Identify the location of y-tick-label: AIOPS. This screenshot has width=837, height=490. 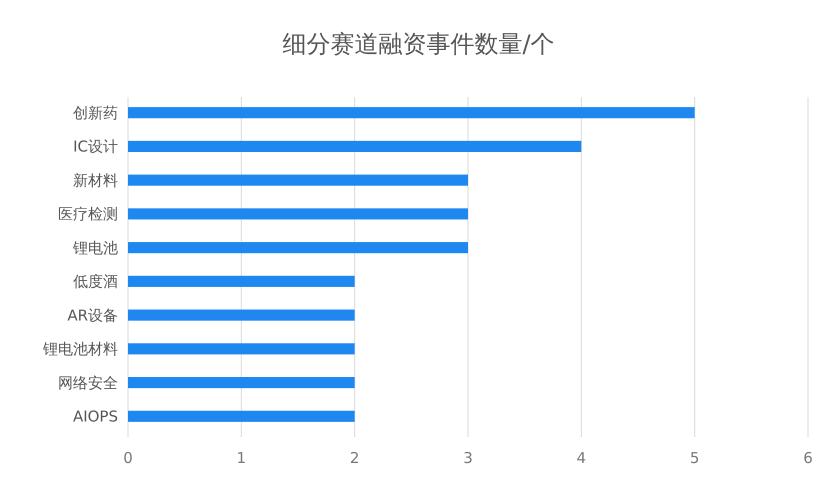
(95, 417).